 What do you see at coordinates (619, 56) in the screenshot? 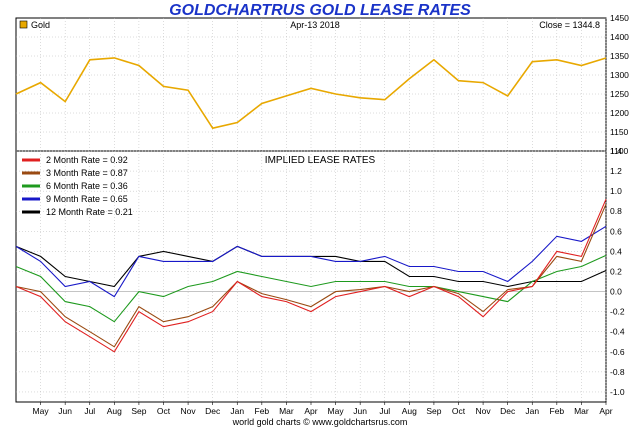
I see `gold-y-tick-label: 1350` at bounding box center [619, 56].